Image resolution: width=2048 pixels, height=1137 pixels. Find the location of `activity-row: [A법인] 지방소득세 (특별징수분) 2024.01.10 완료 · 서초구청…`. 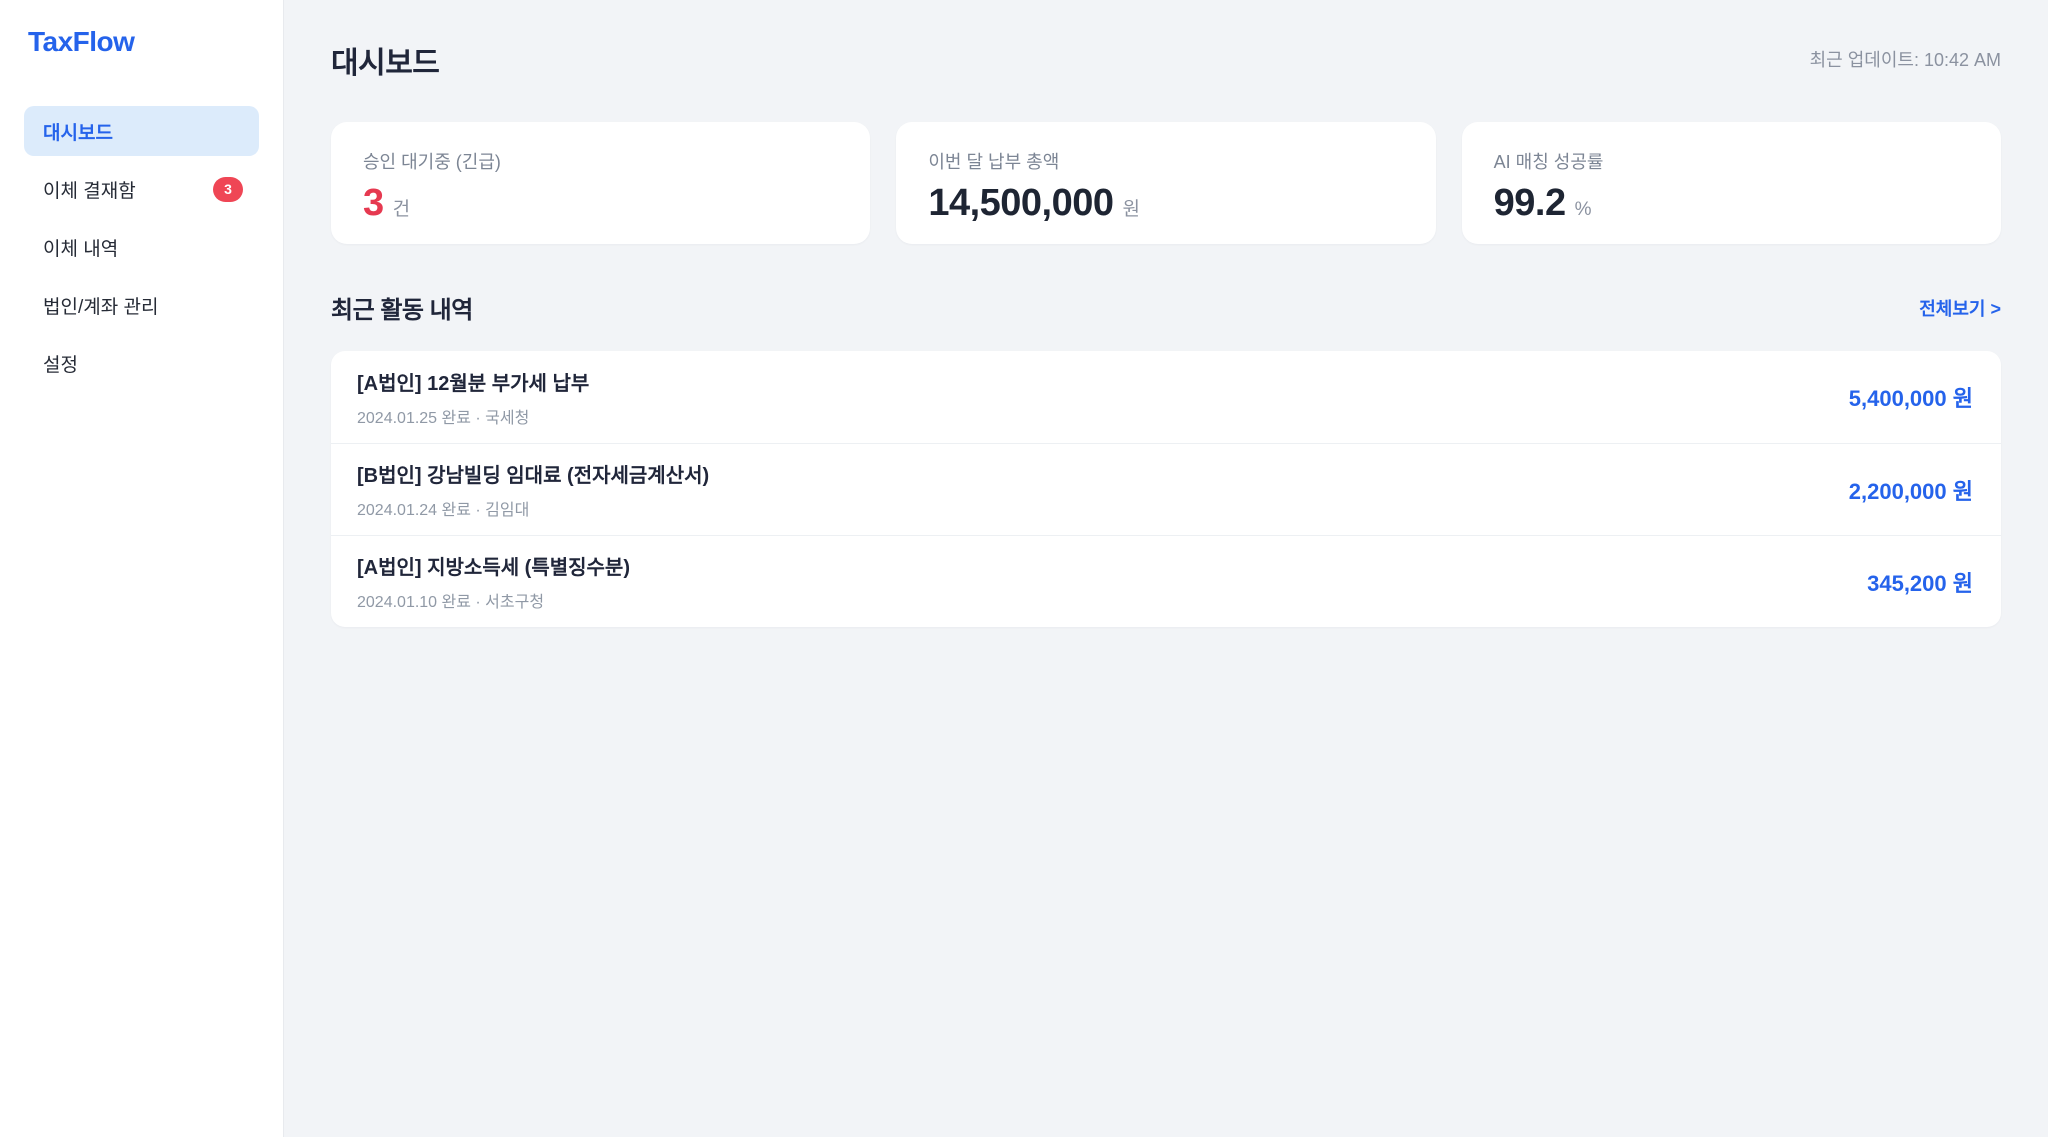

activity-row: [A법인] 지방소득세 (특별징수분) 2024.01.10 완료 · 서초구청… is located at coordinates (1166, 581).